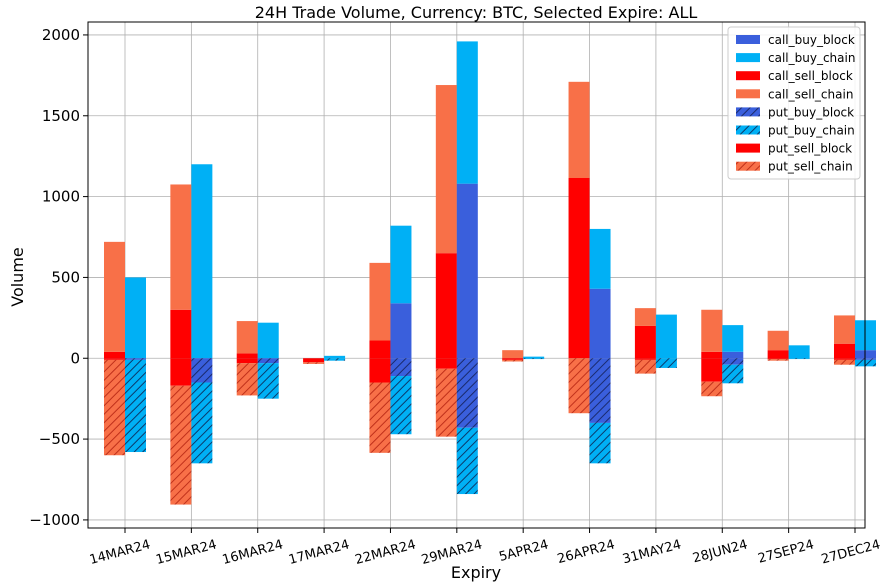  What do you see at coordinates (844, 362) in the screenshot?
I see `bar-put_sell_chain-27DEC24` at bounding box center [844, 362].